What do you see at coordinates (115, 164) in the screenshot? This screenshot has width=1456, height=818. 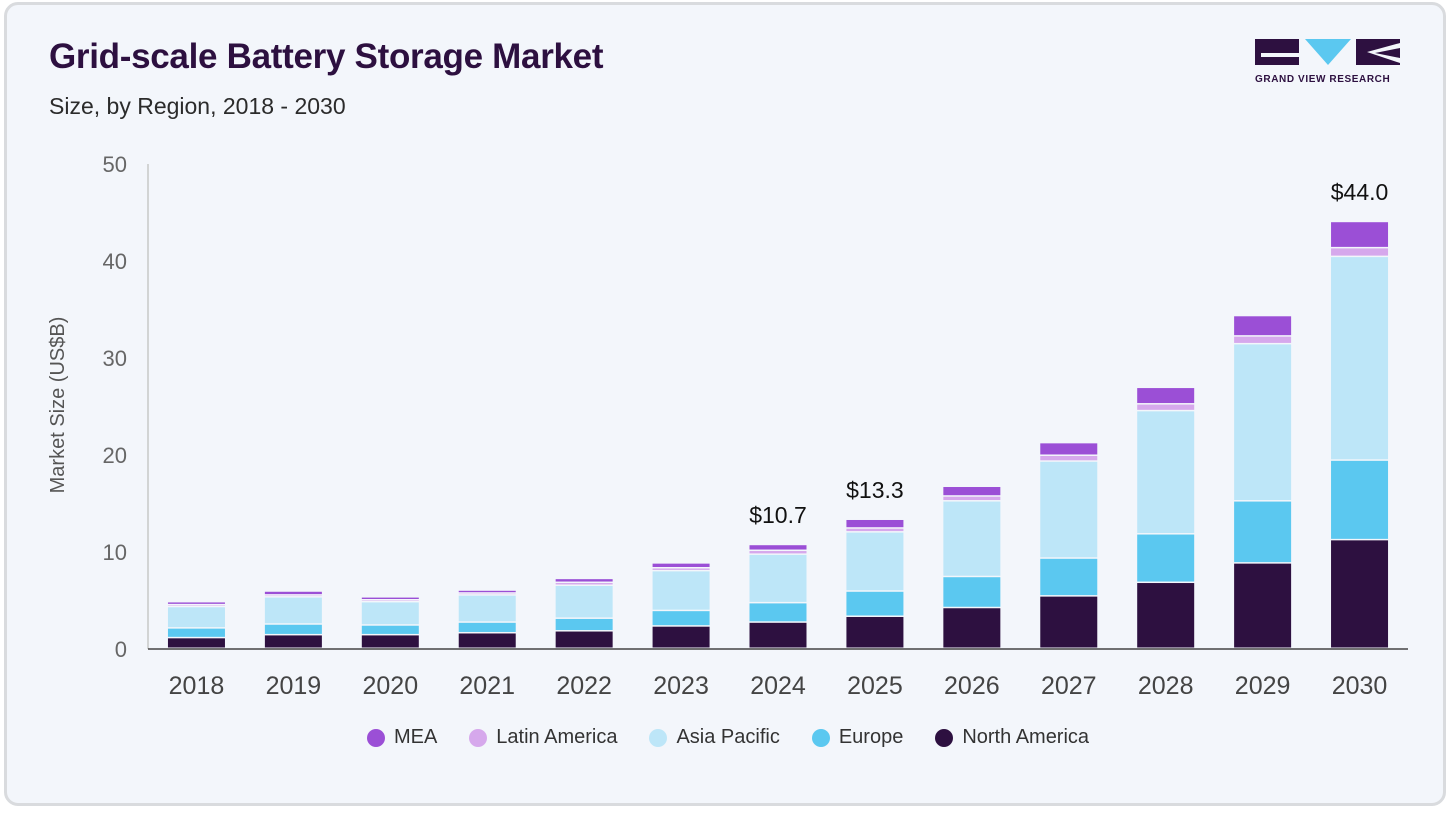 I see `y-tick-label: 50` at bounding box center [115, 164].